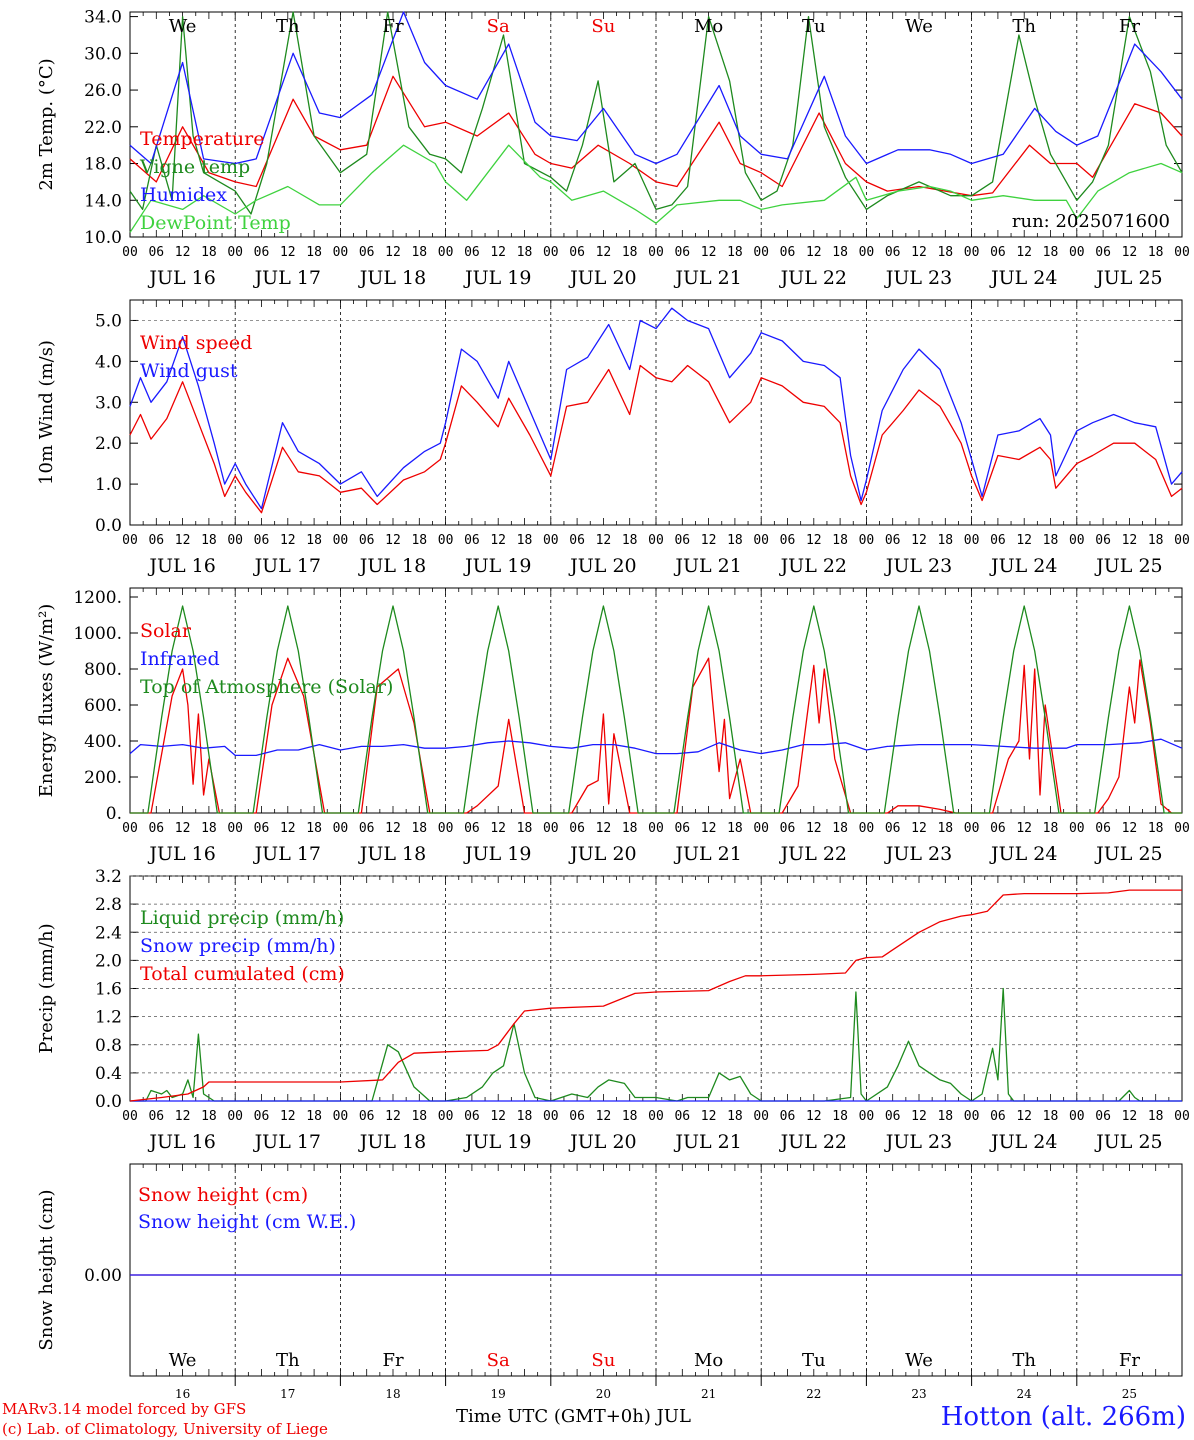 The height and width of the screenshot is (1440, 1194). I want to click on date-label: JUL 17, so click(287, 566).